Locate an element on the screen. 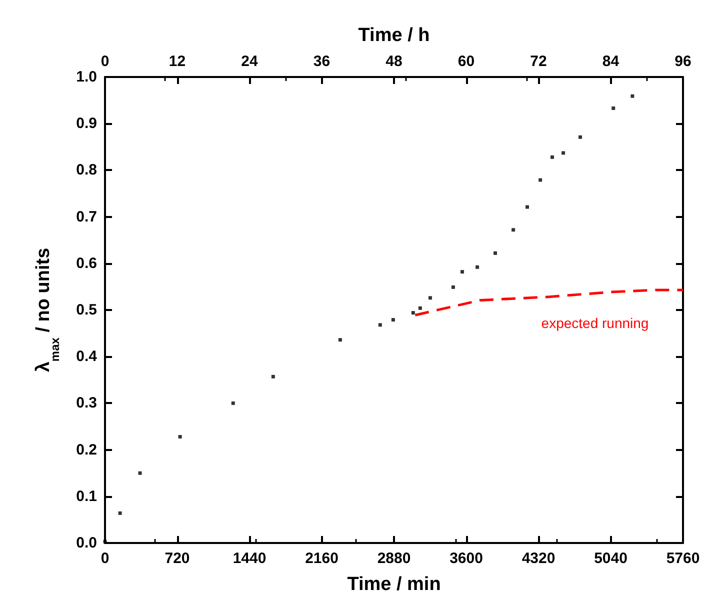  x-tick-label: 720 is located at coordinates (177, 558).